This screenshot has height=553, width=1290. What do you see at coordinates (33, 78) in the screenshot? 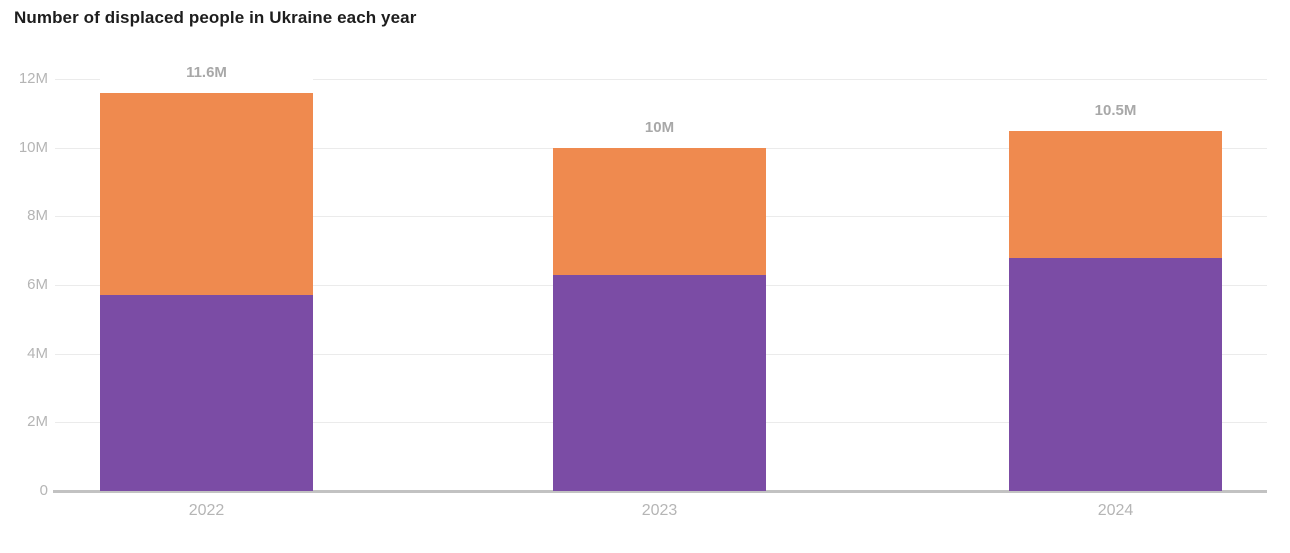
I see `y-axis-tick-label: 12M` at bounding box center [33, 78].